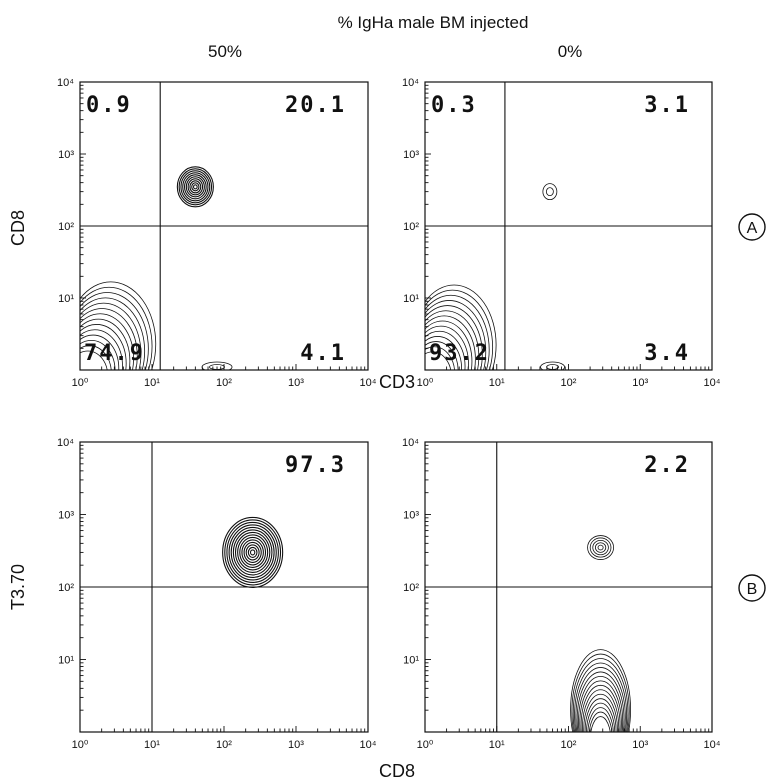  What do you see at coordinates (18, 228) in the screenshot?
I see `row-a-y-axis-label: CD8` at bounding box center [18, 228].